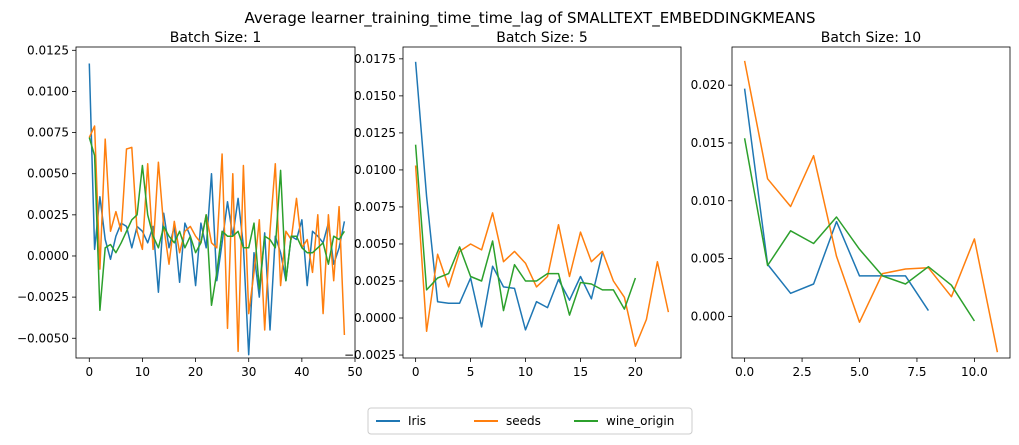 The width and height of the screenshot is (1019, 445). Describe the element at coordinates (471, 372) in the screenshot. I see `x-tick-label: 5` at that location.